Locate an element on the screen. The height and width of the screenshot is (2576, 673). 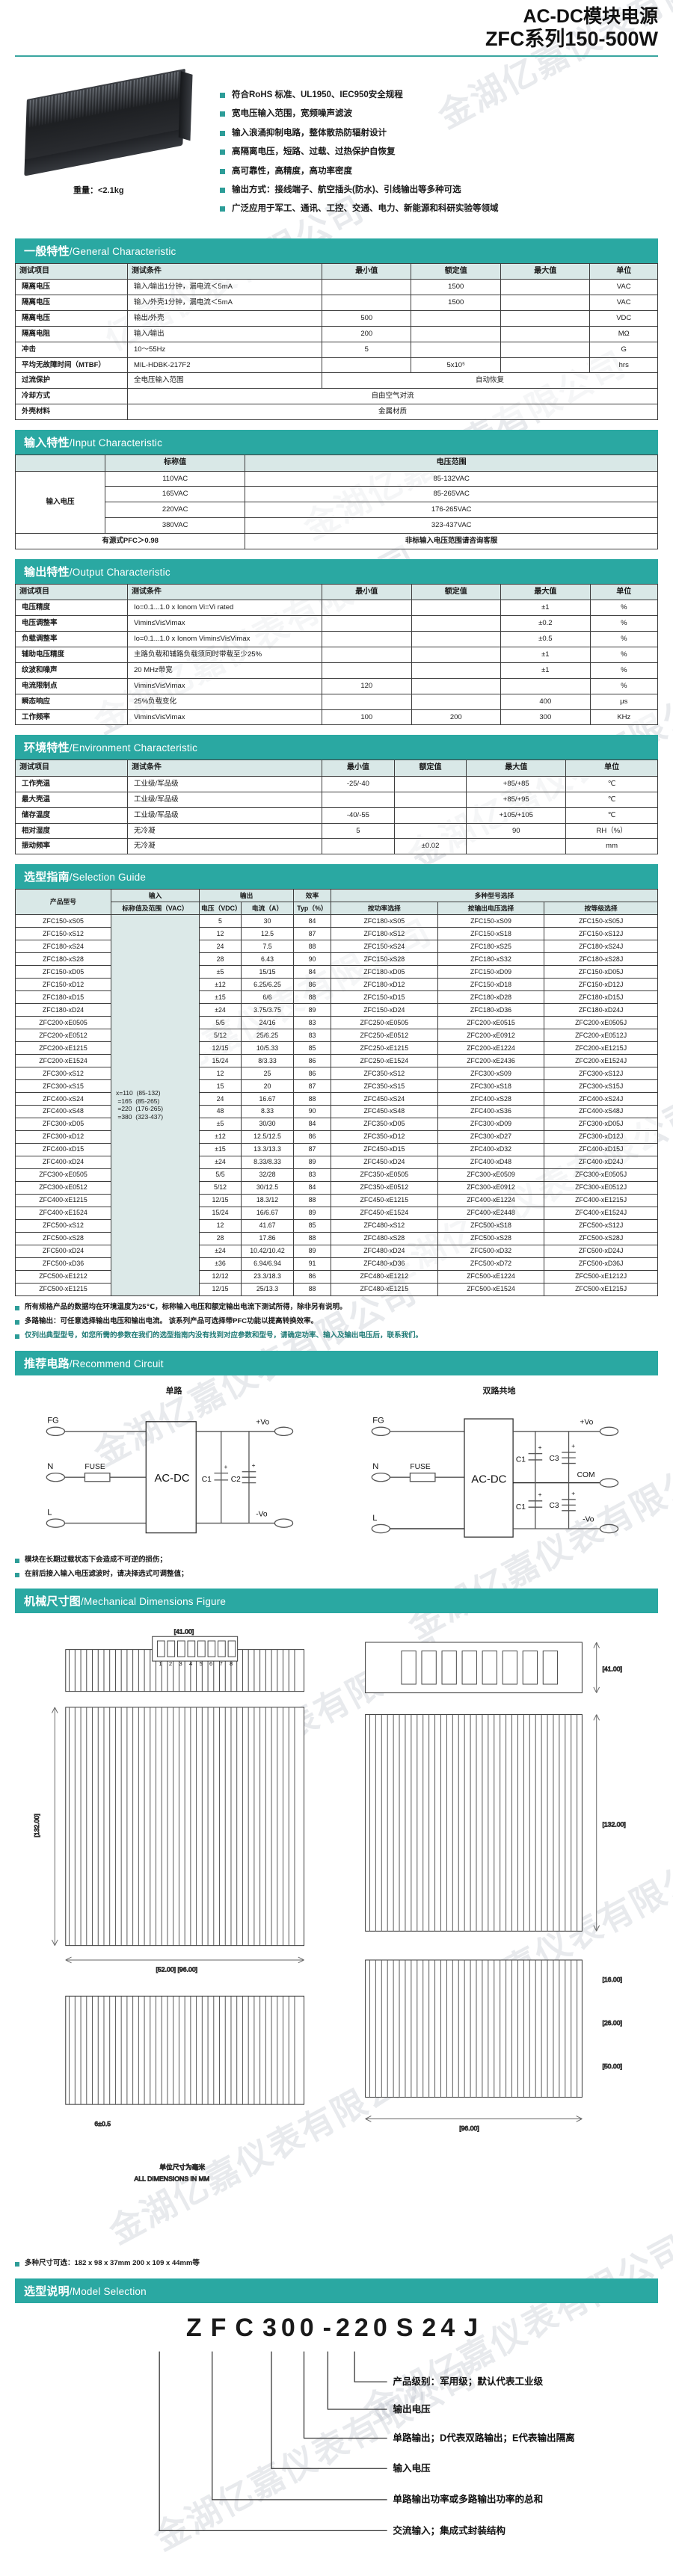
right-dim-5: [26.00] is located at coordinates (612, 2023).